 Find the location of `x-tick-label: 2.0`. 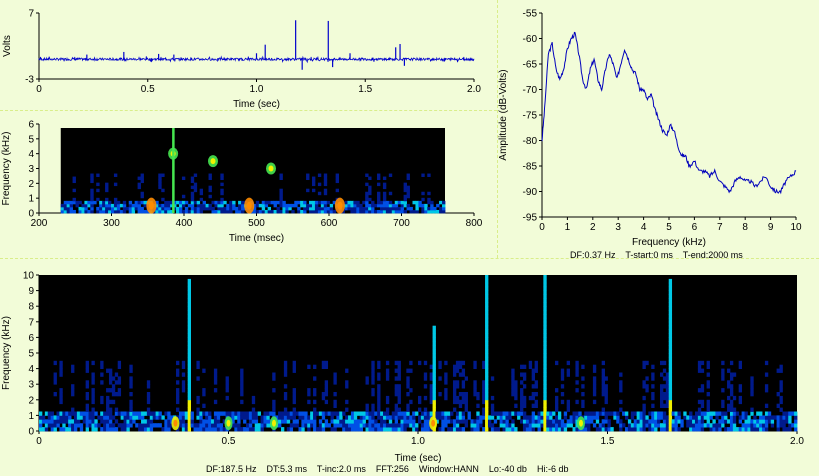

x-tick-label: 2.0 is located at coordinates (474, 89).